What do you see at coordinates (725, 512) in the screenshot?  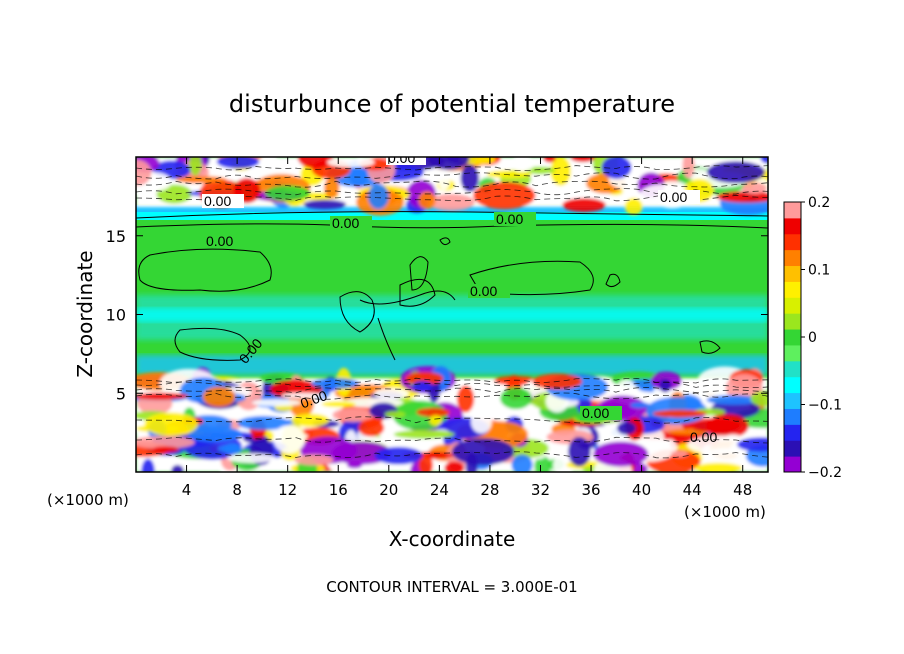 I see `x-unit-right: (×1000 m)` at bounding box center [725, 512].